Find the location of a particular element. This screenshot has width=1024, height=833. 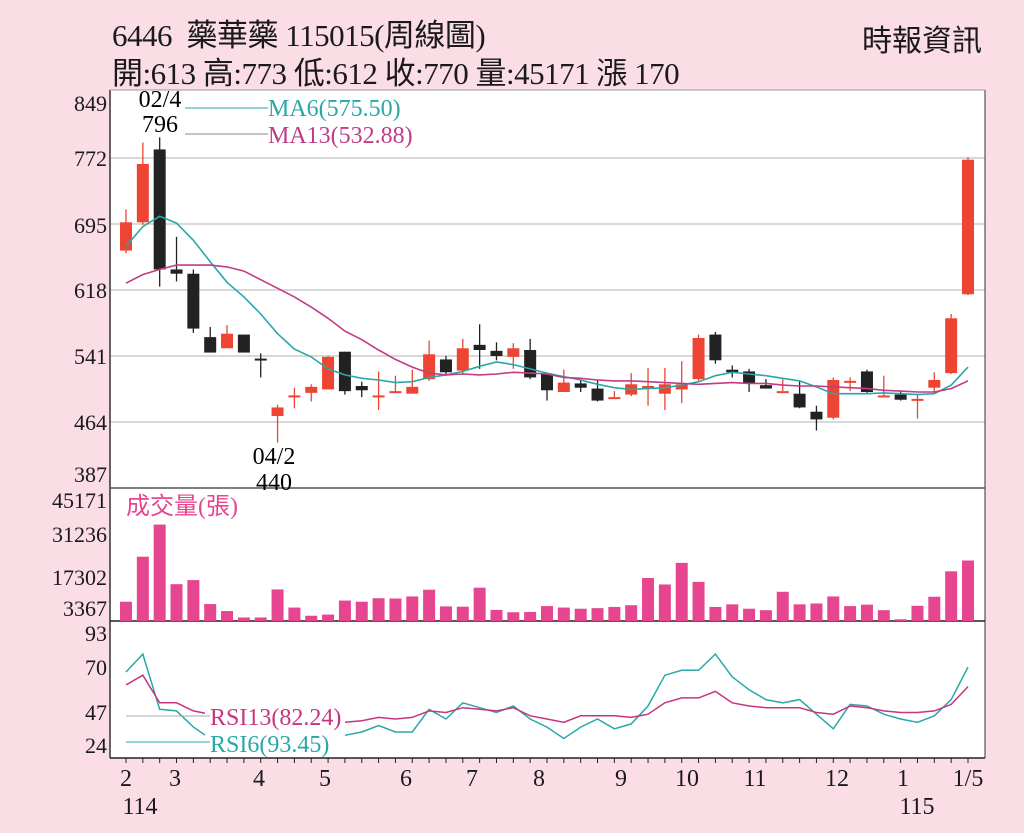

x-tick-label: 10 is located at coordinates (687, 779).